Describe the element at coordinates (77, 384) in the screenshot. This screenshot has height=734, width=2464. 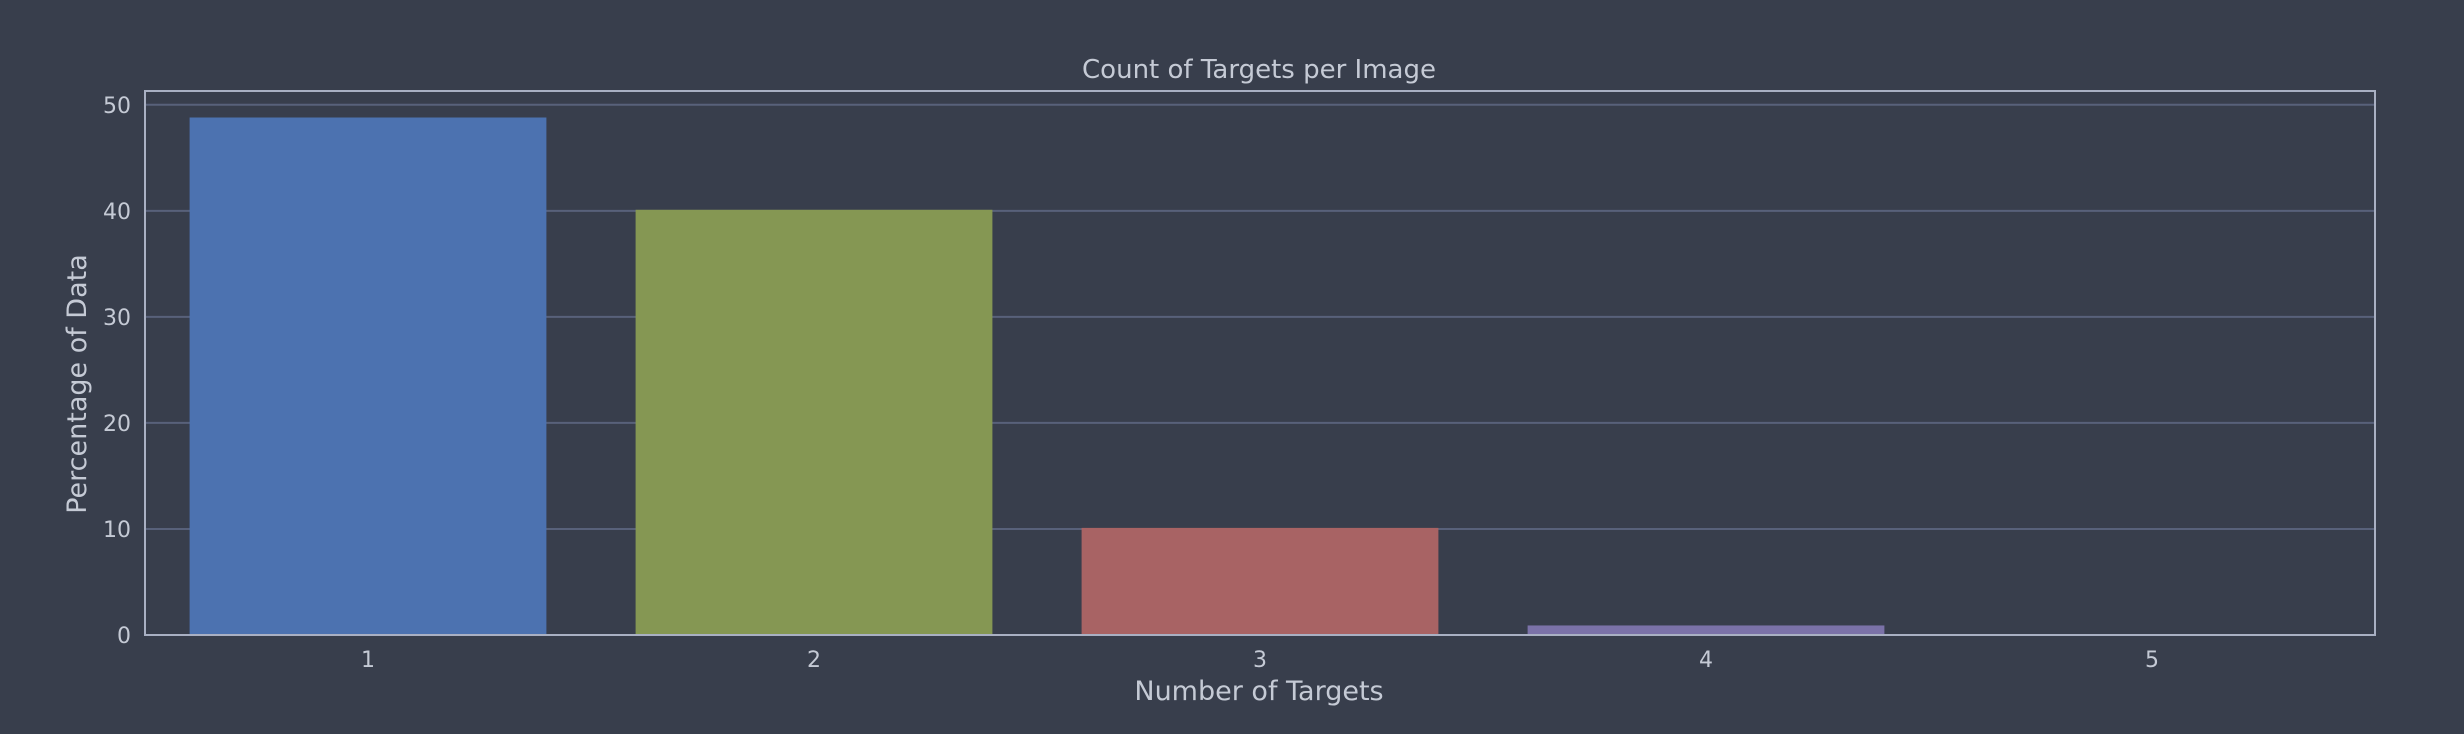
I see `y-axis-label: Percentage of Data` at that location.